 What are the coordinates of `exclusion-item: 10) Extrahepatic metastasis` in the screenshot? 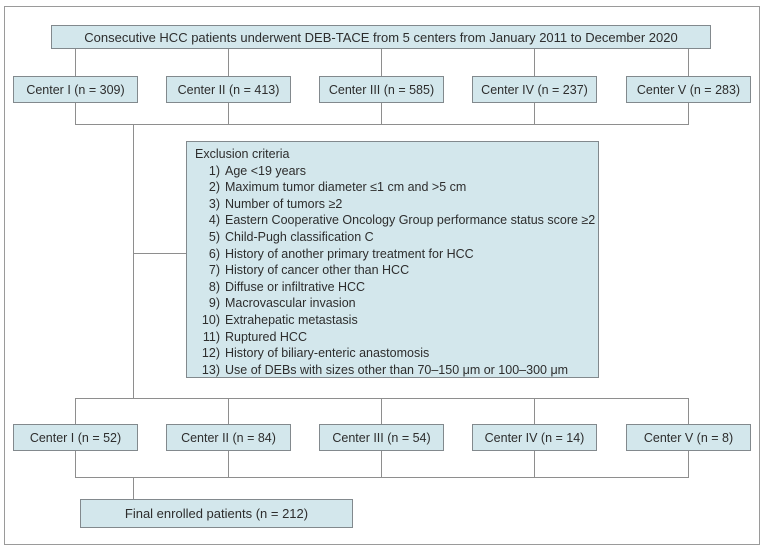 It's located at (279, 319).